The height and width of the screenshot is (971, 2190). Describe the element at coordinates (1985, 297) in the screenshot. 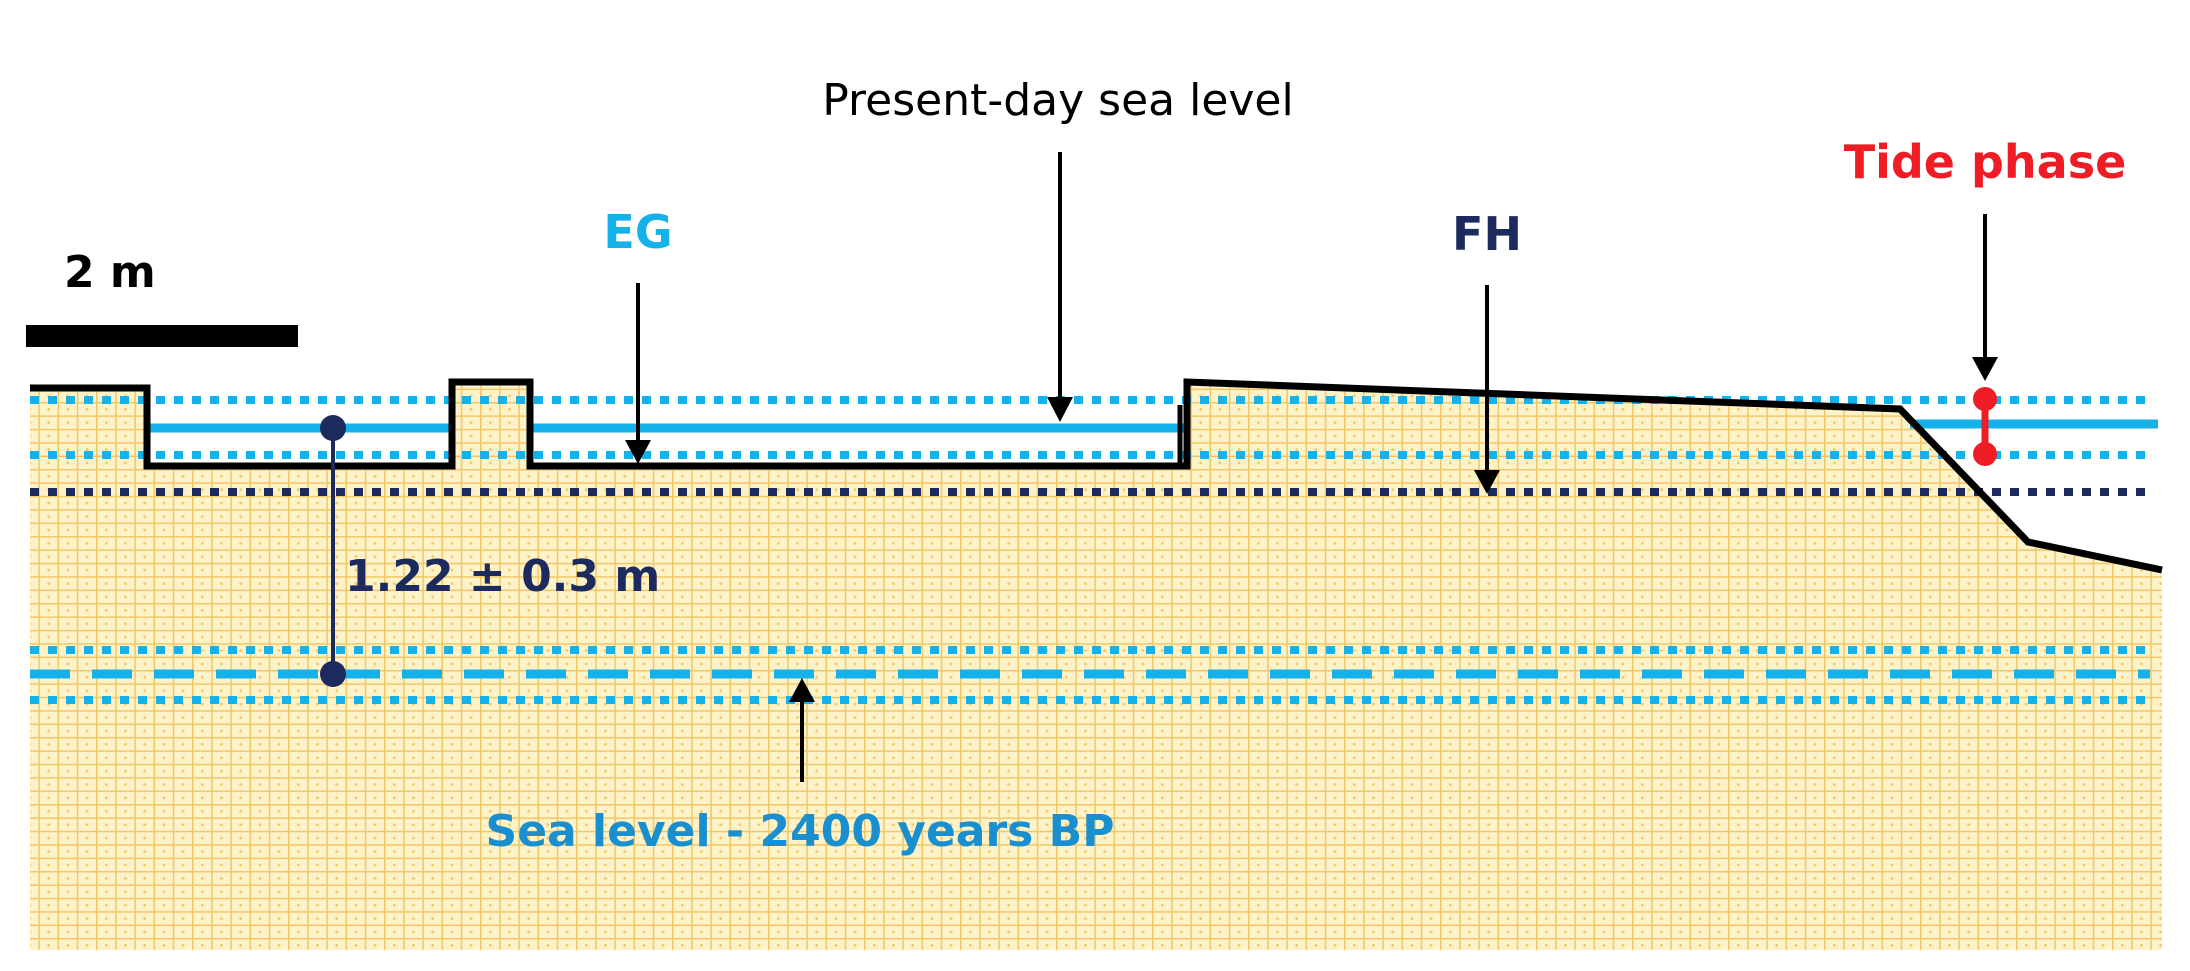

I see `tide-phase-arrow` at that location.